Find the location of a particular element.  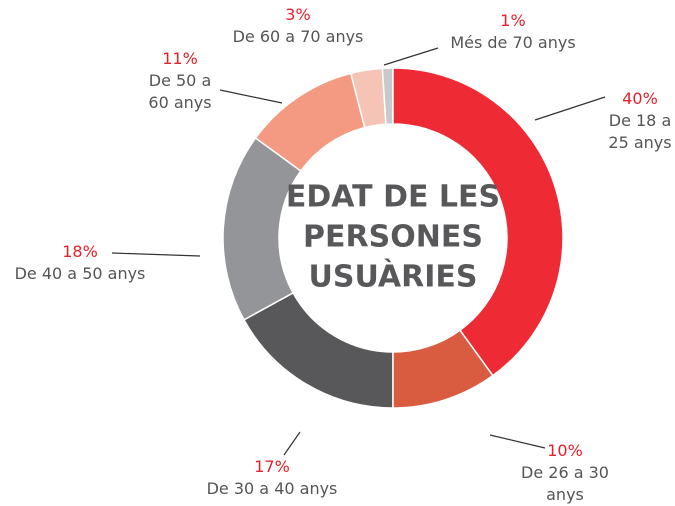

category-label: De 30 a 40 anys is located at coordinates (272, 488).